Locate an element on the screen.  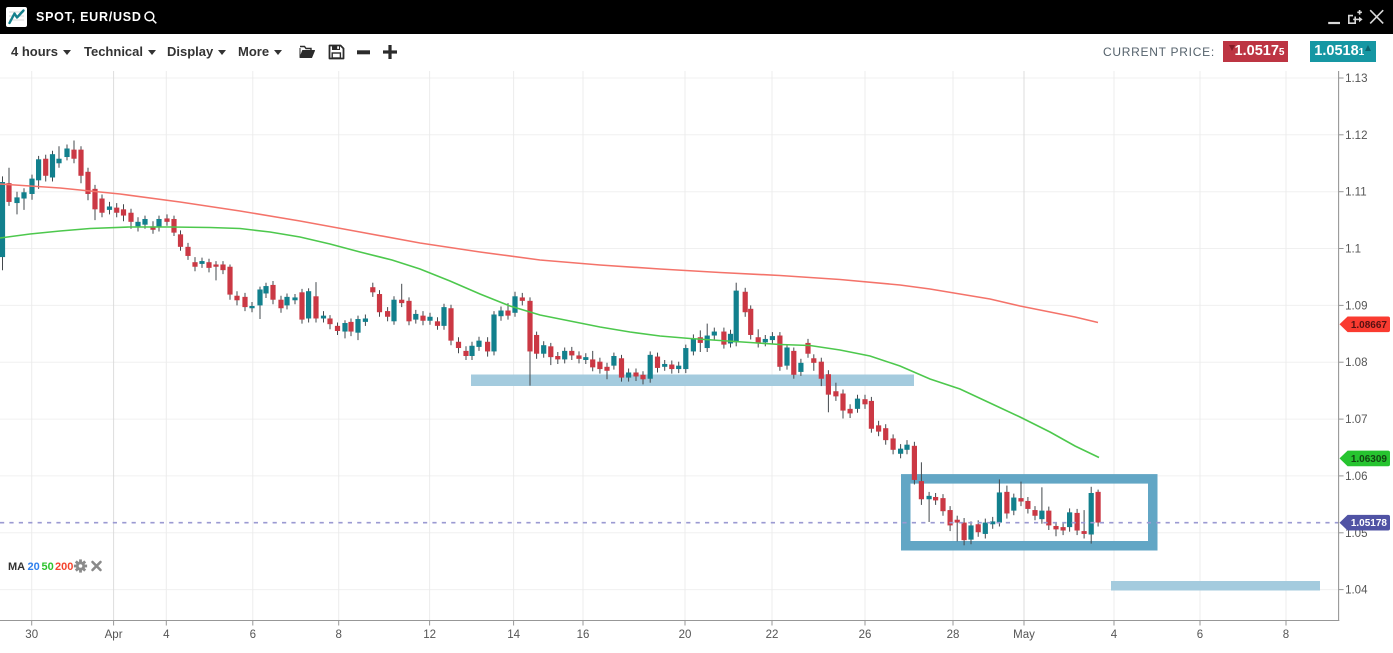
svg-text: 1.06 is located at coordinates (1356, 477).